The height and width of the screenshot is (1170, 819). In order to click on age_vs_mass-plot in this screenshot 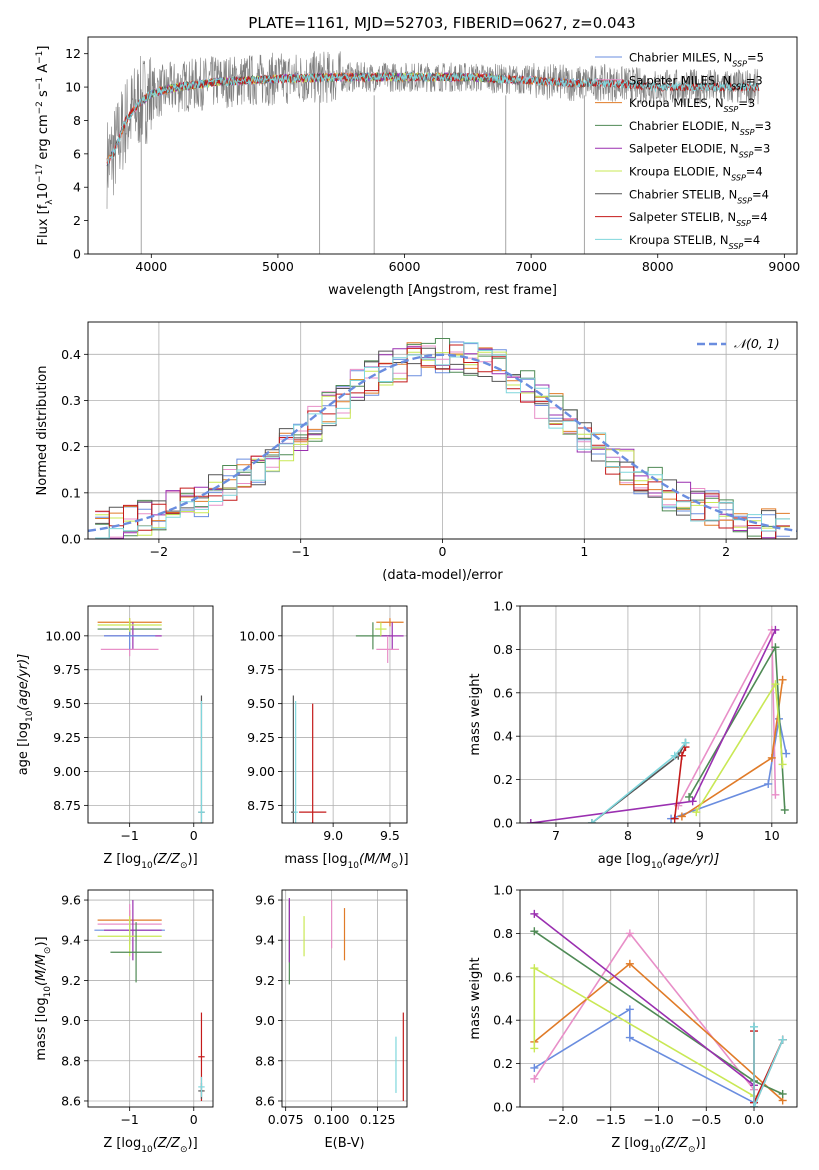, I will do `click(347, 720)`.